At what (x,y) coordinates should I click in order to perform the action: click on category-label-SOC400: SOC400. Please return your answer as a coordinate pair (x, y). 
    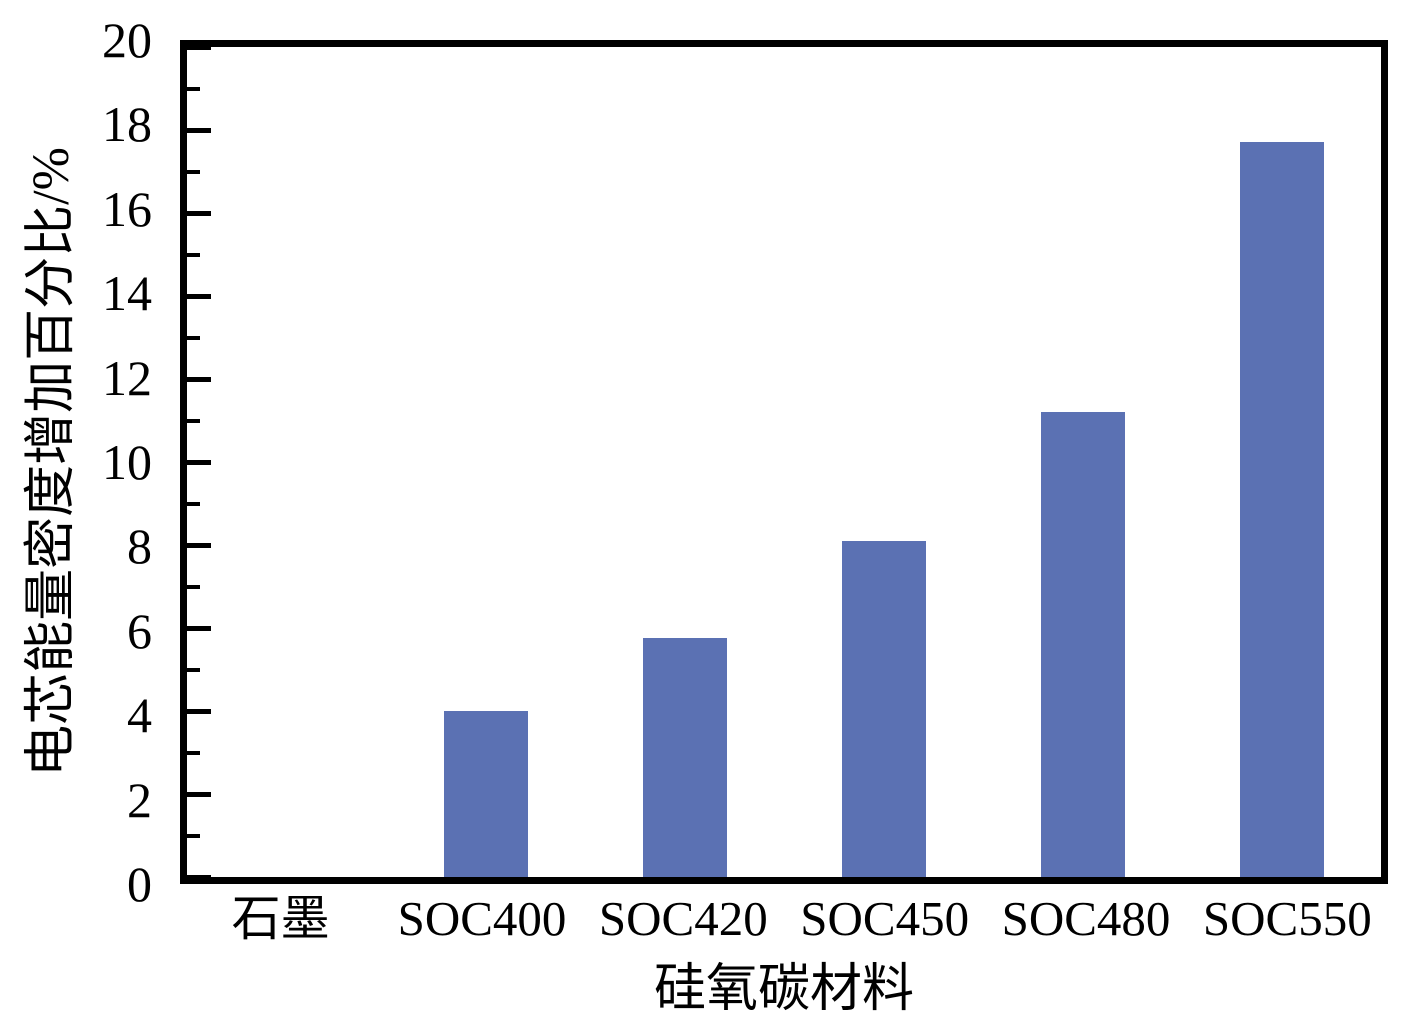
    Looking at the image, I should click on (482, 918).